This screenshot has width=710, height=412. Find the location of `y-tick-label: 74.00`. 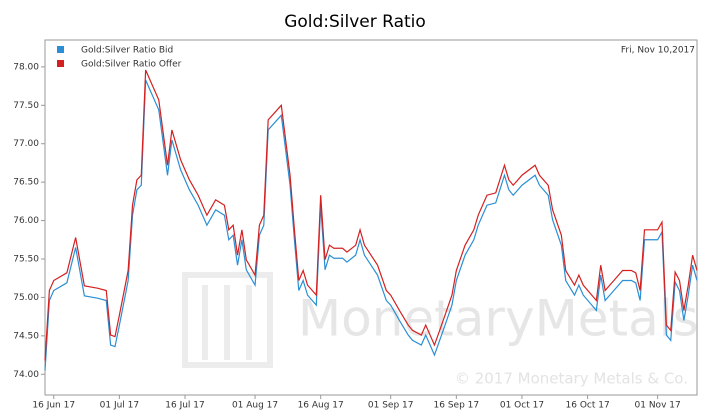

y-tick-label: 74.00 is located at coordinates (26, 375).